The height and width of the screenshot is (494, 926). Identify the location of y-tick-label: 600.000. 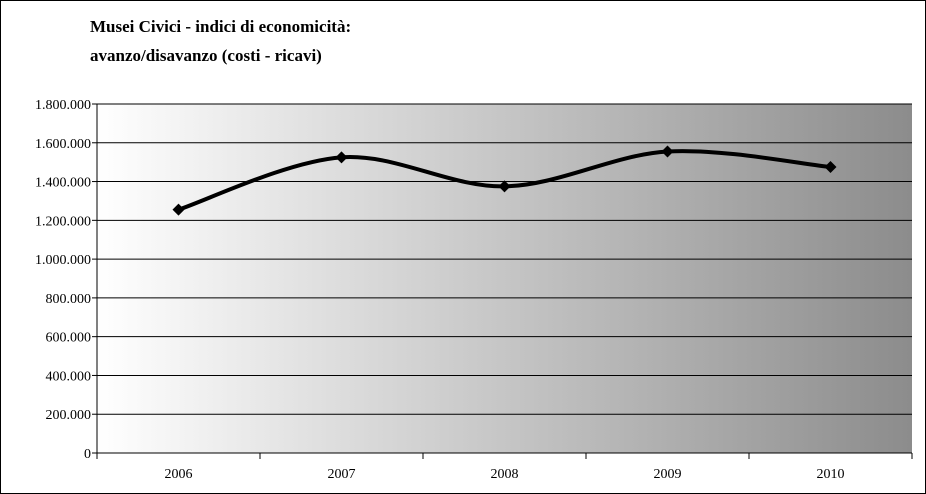
(69, 338).